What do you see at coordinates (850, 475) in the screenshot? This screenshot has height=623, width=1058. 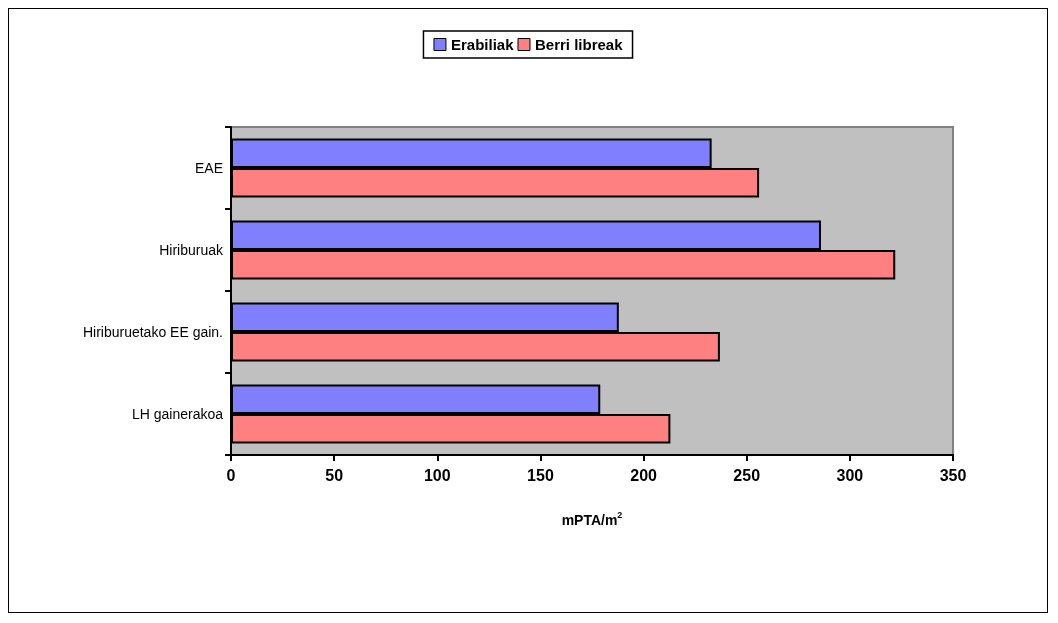 I see `x-tick-label: 300` at bounding box center [850, 475].